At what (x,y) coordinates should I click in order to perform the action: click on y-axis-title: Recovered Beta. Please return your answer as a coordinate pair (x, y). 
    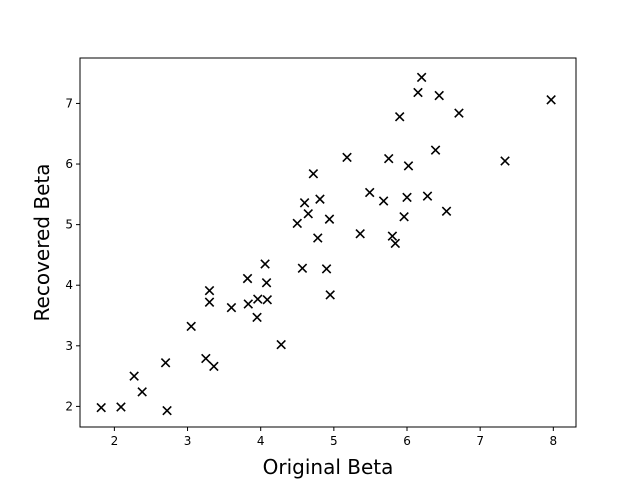
    Looking at the image, I should click on (42, 243).